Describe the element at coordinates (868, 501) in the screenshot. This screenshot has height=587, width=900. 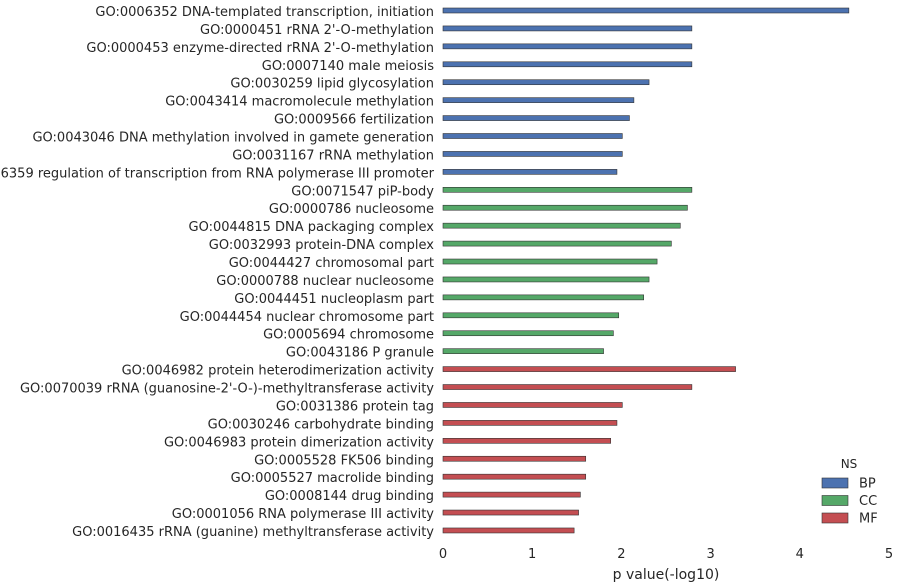
I see `legend-label-cc: CC` at that location.